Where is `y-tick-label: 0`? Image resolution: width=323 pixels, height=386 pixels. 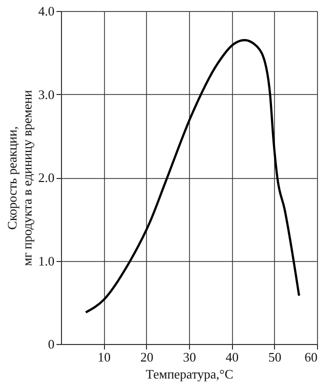 y-tick-label: 0 is located at coordinates (51, 344).